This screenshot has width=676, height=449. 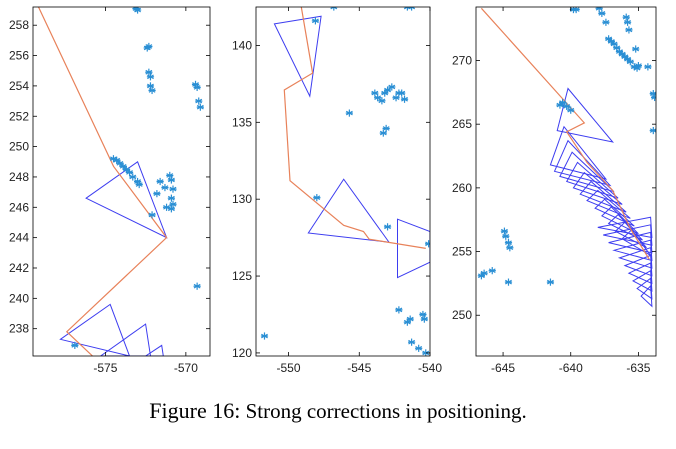 What do you see at coordinates (19, 56) in the screenshot?
I see `y-tick-label: 256` at bounding box center [19, 56].